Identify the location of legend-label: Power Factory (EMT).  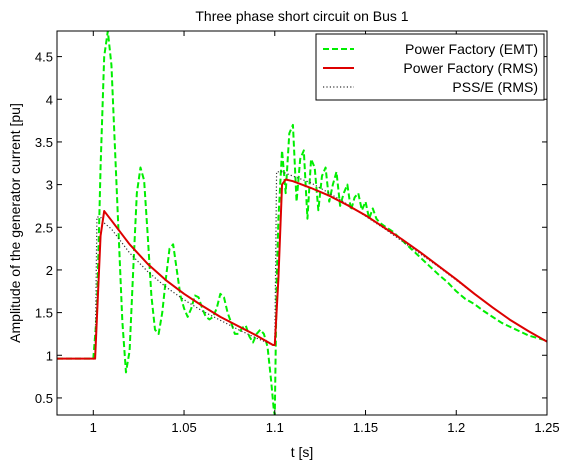
(471, 49).